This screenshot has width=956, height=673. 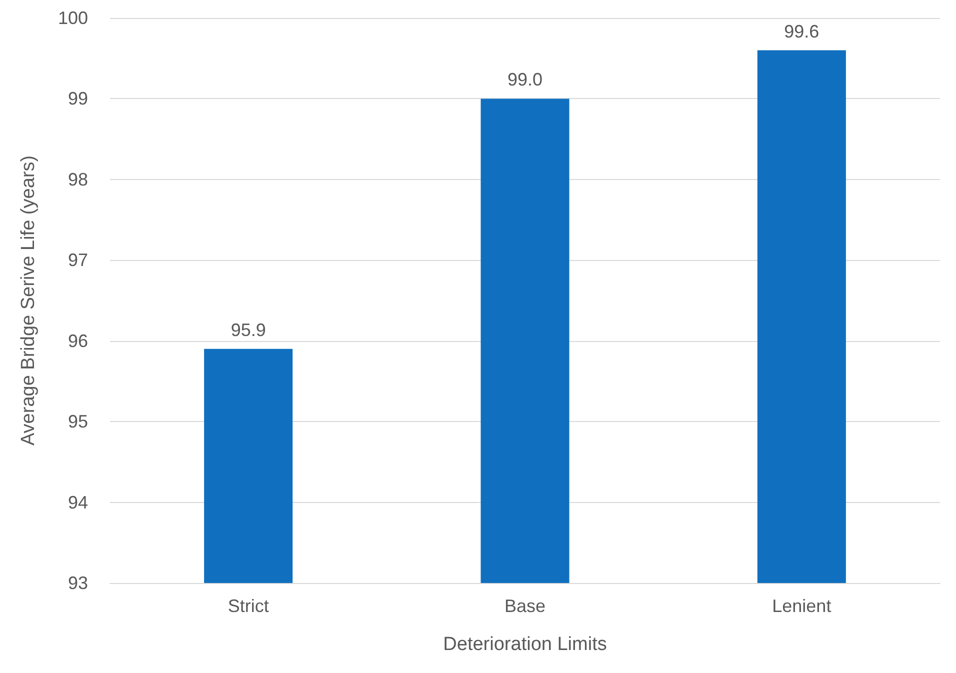 I want to click on data-label: 95.9, so click(x=248, y=330).